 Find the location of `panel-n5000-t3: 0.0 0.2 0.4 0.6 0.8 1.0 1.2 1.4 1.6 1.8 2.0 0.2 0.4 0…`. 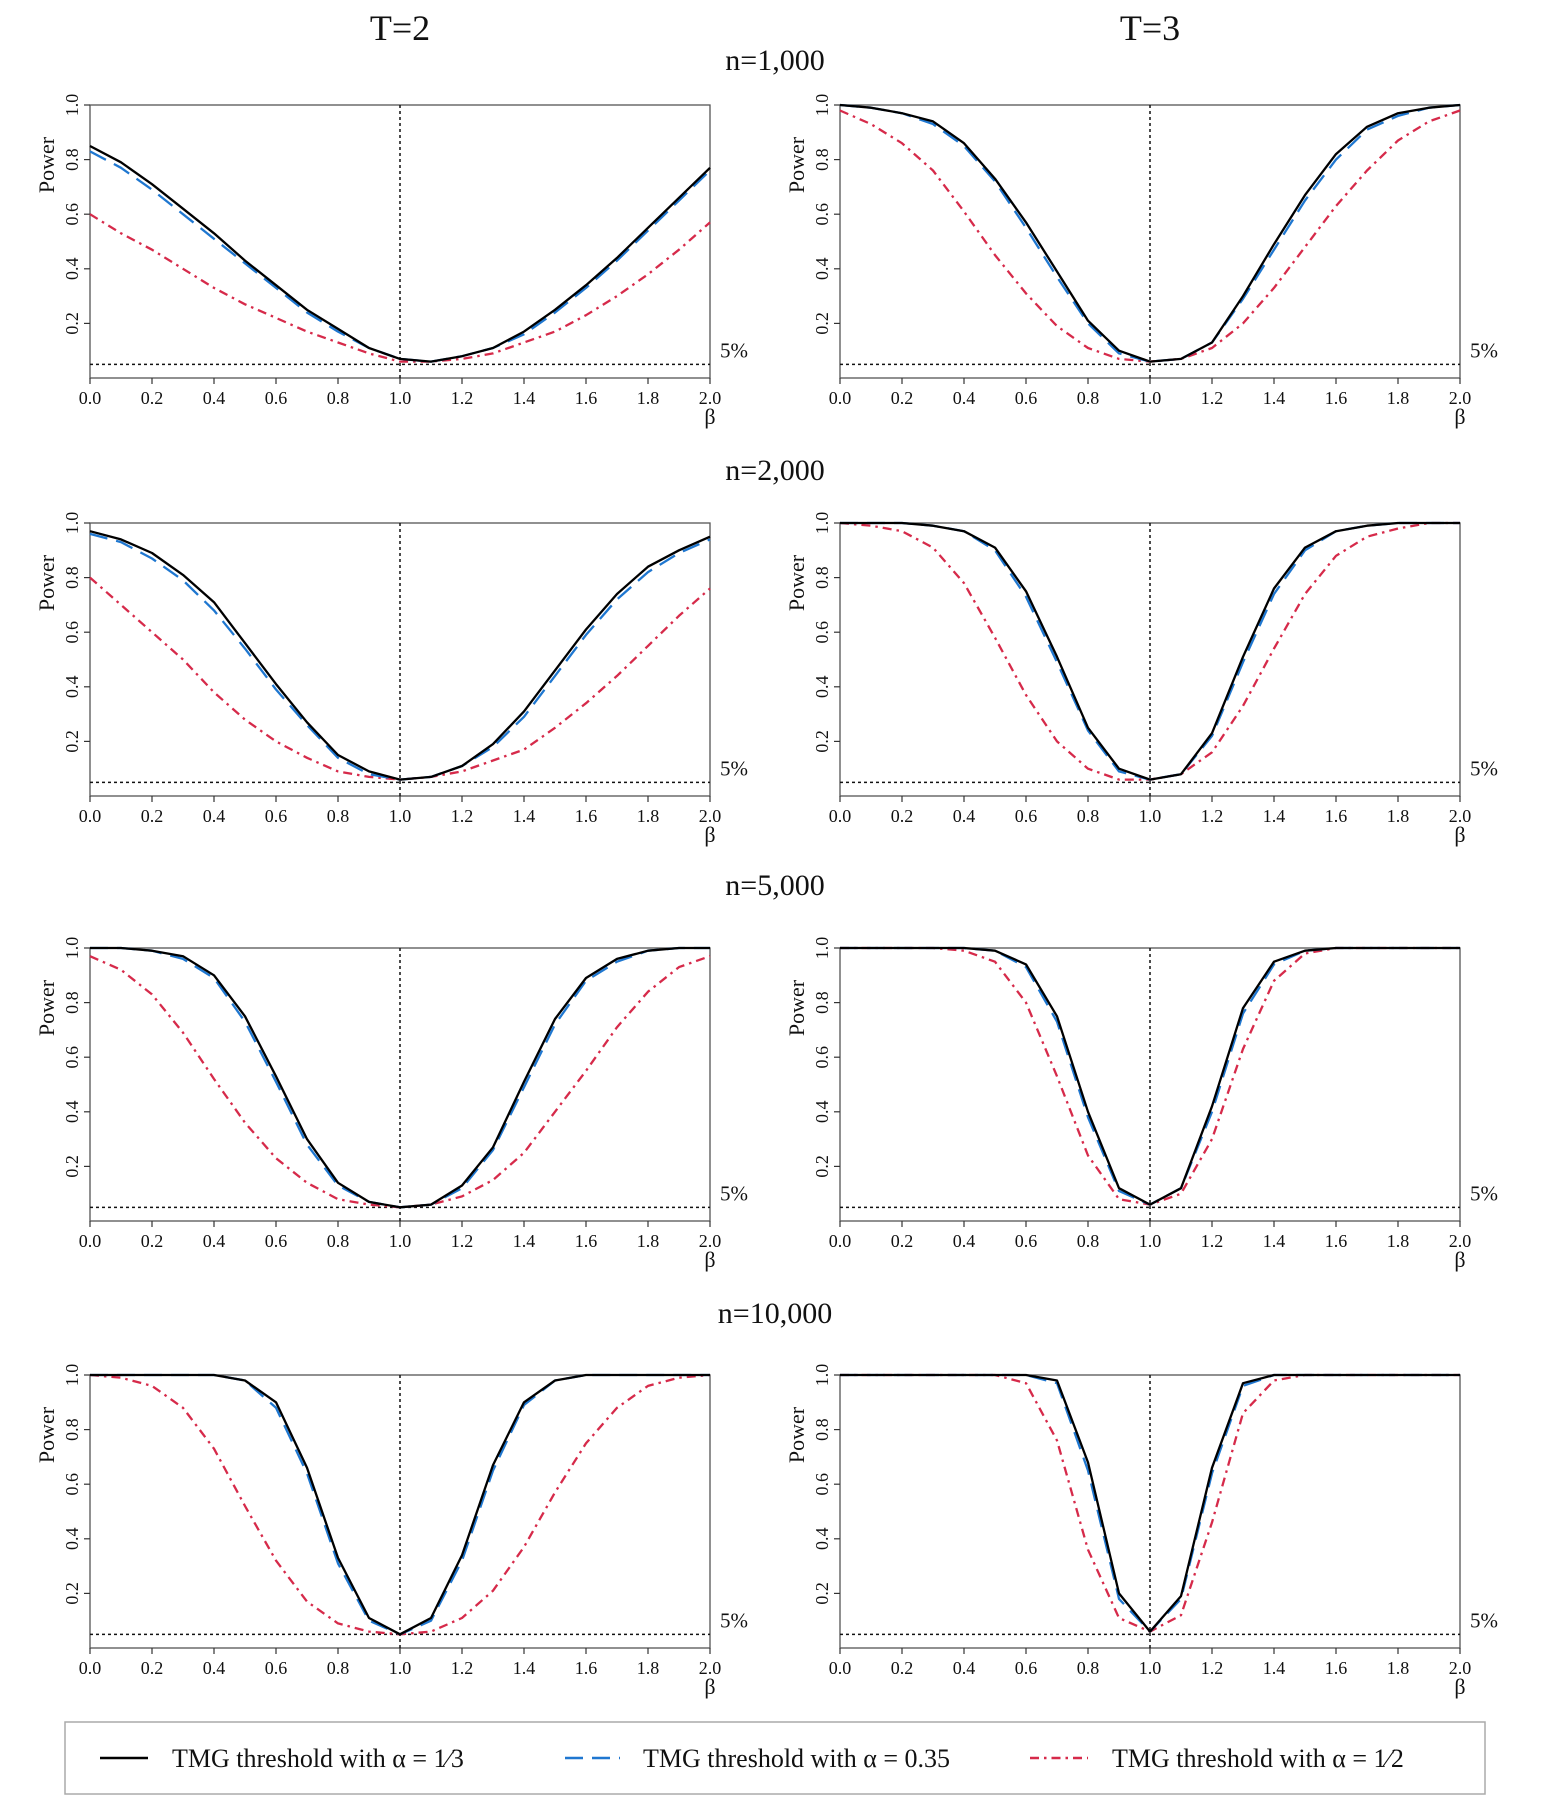

panel-n5000-t3: 0.0 0.2 0.4 0.6 0.8 1.0 1.2 1.4 1.6 1.8 2.0 0.2 0.4 0… is located at coordinates (1141, 1104).